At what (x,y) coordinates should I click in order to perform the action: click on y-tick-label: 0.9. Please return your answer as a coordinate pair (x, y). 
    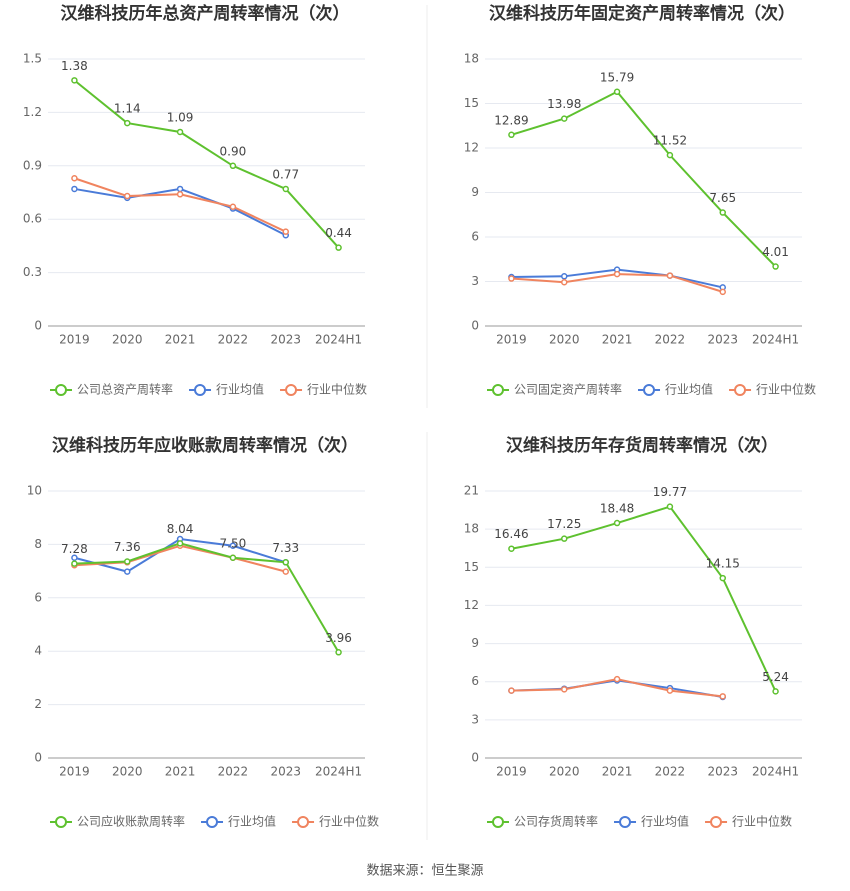
    Looking at the image, I should click on (32, 165).